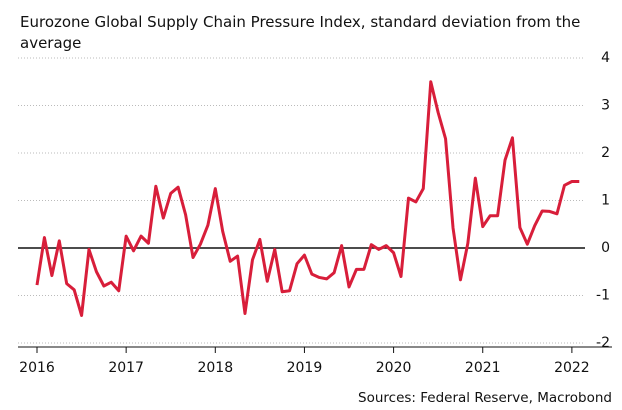 This screenshot has width=622, height=410. I want to click on x-tick-label: 2017, so click(126, 368).